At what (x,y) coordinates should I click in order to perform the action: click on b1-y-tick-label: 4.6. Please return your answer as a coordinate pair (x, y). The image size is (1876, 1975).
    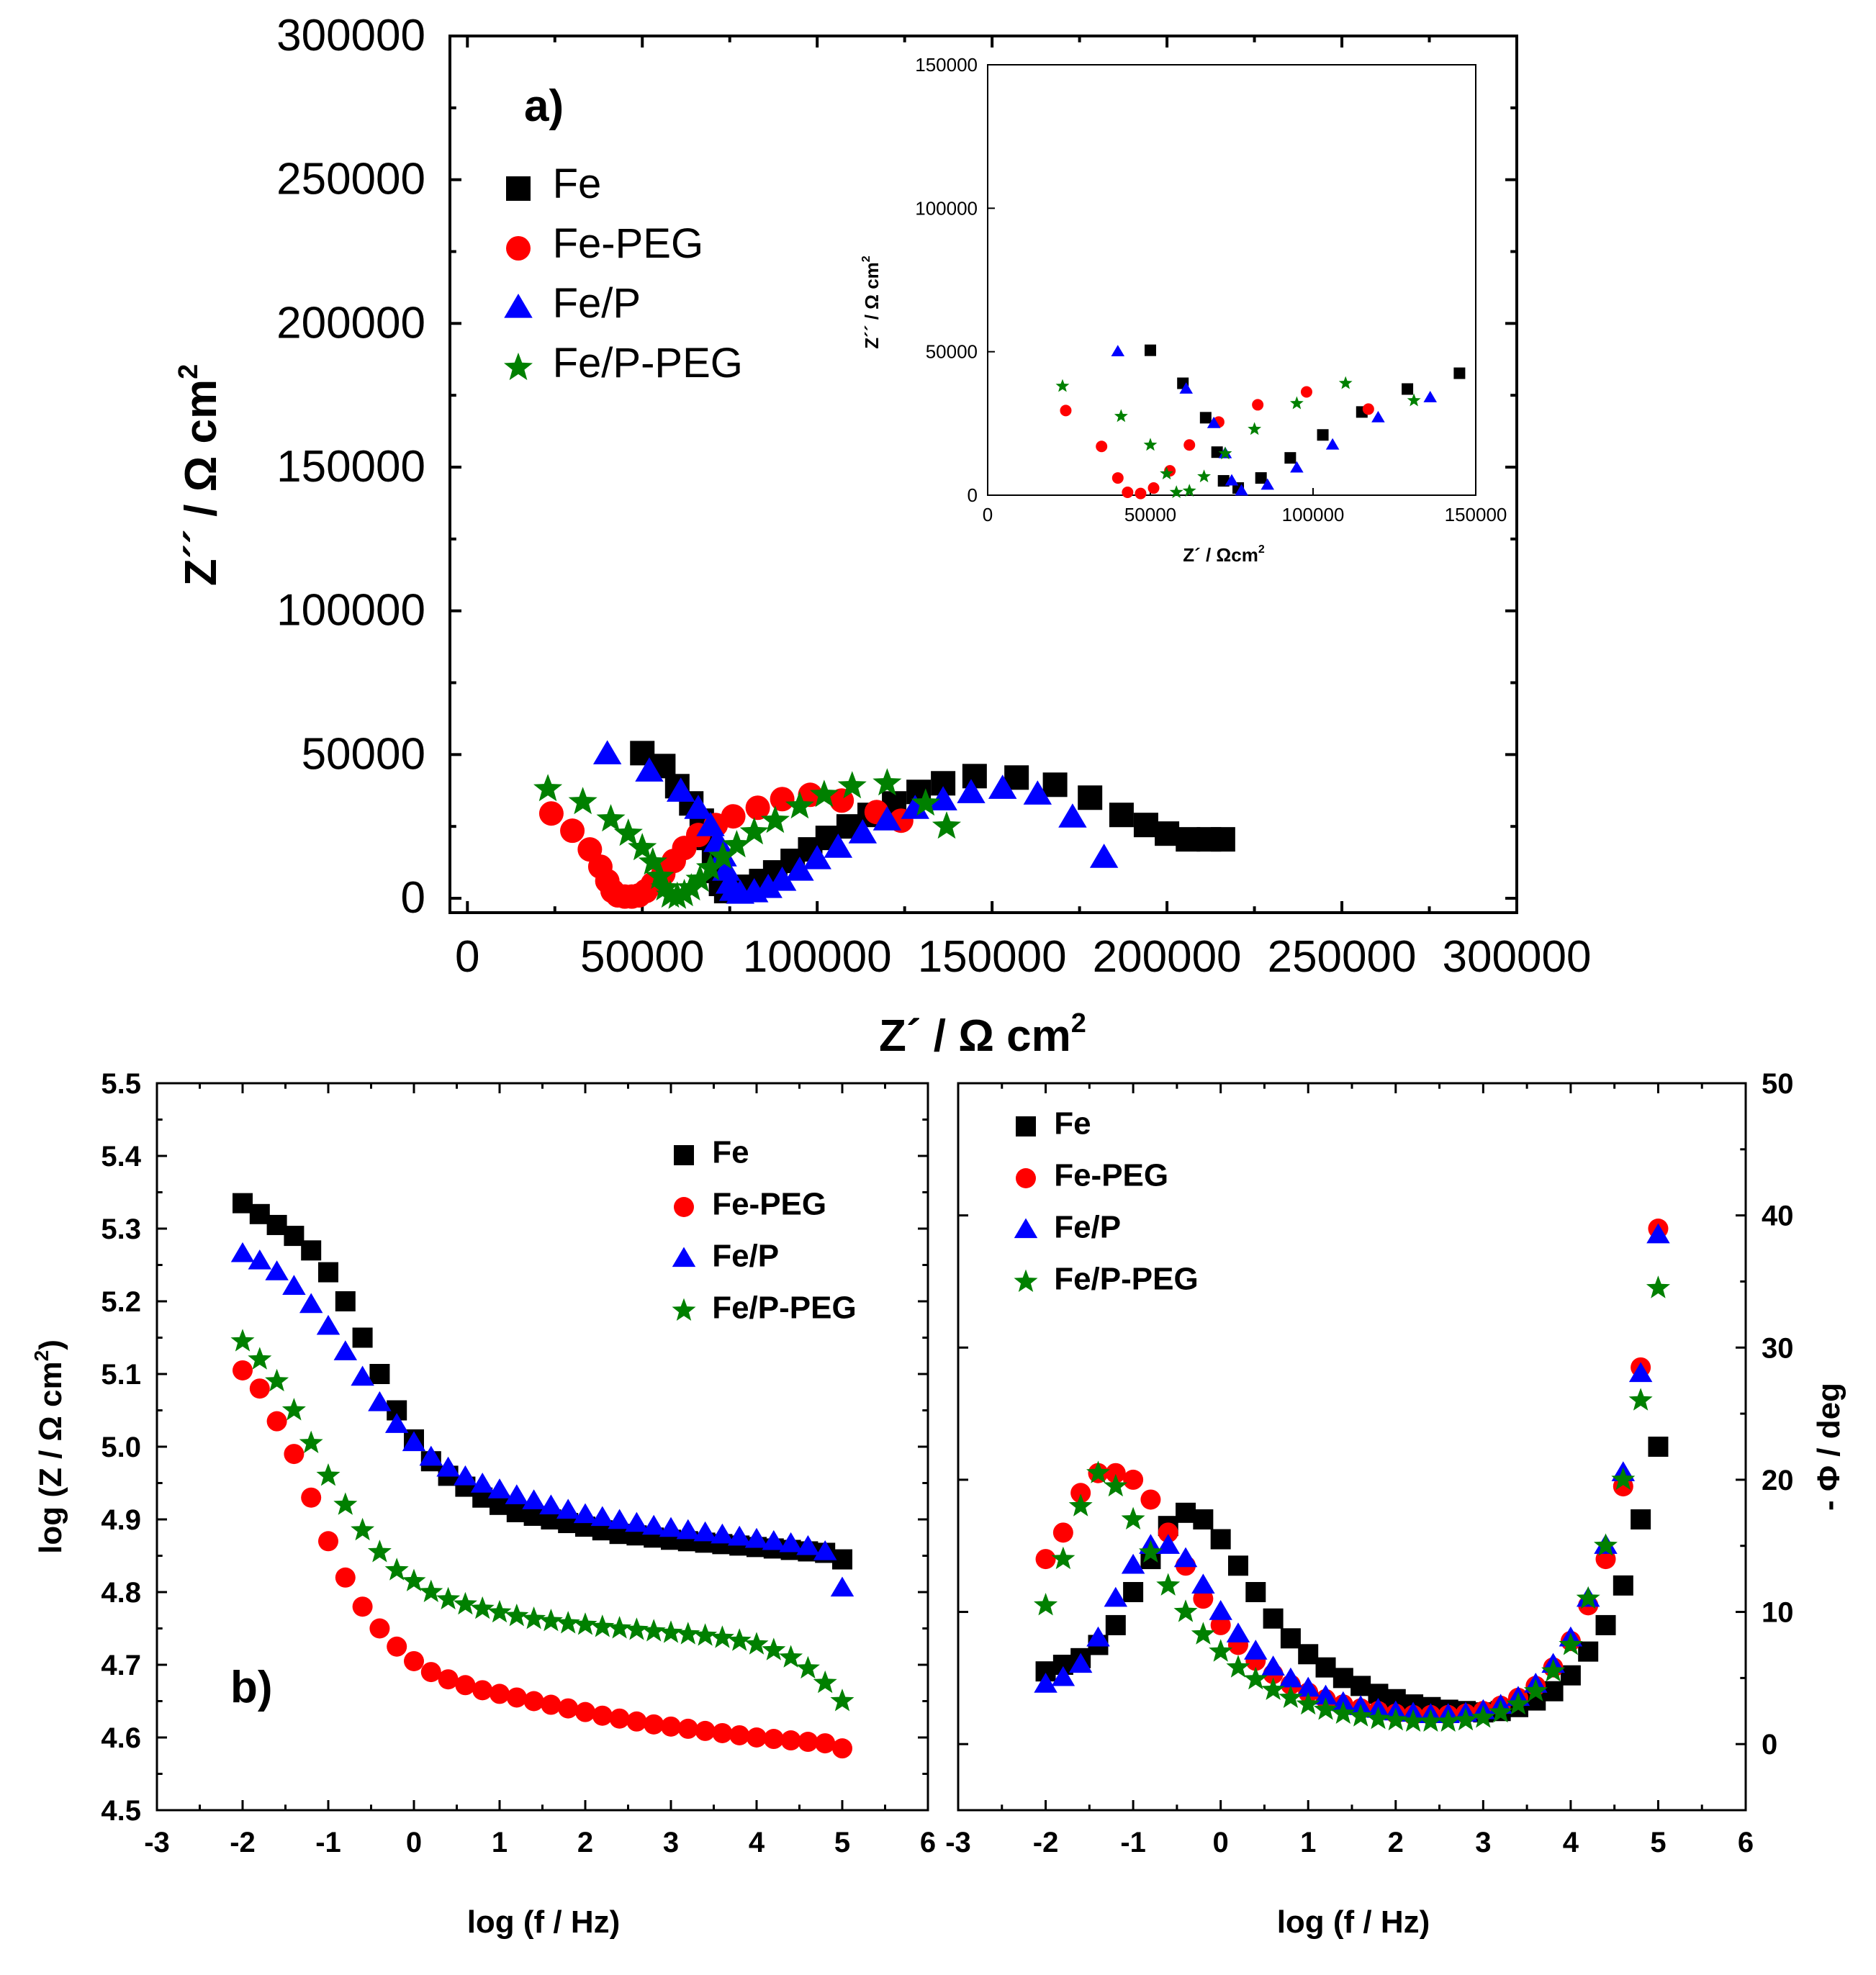
    Looking at the image, I should click on (121, 1738).